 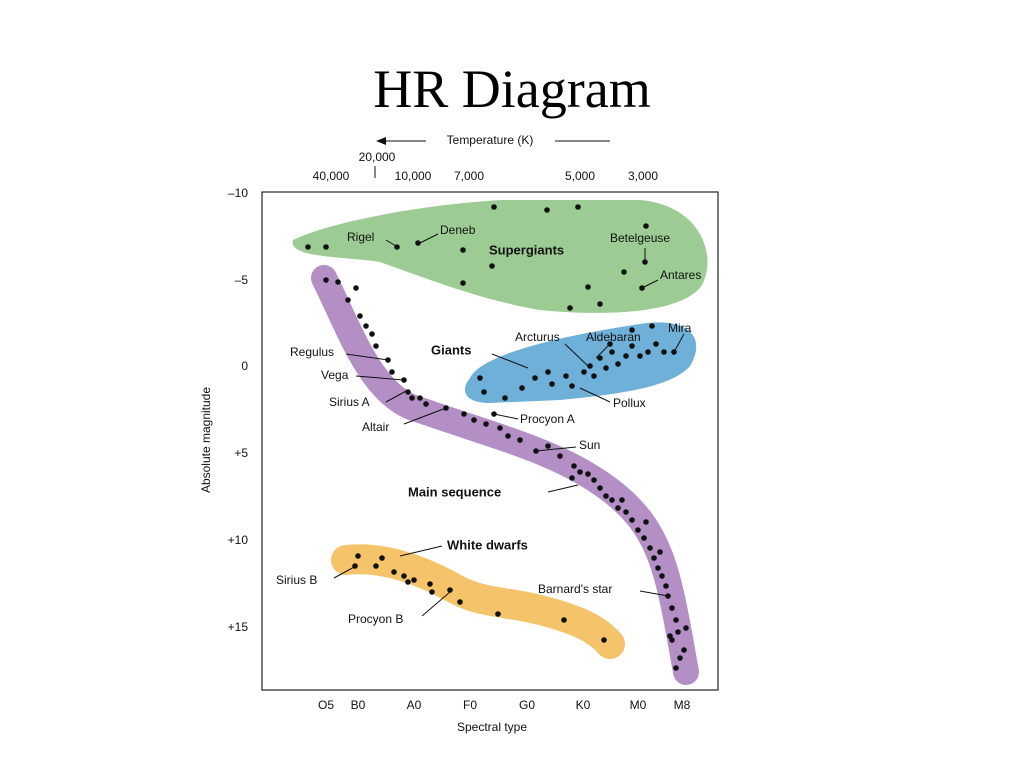 What do you see at coordinates (682, 705) in the screenshot?
I see `bottom-tick-label: M8` at bounding box center [682, 705].